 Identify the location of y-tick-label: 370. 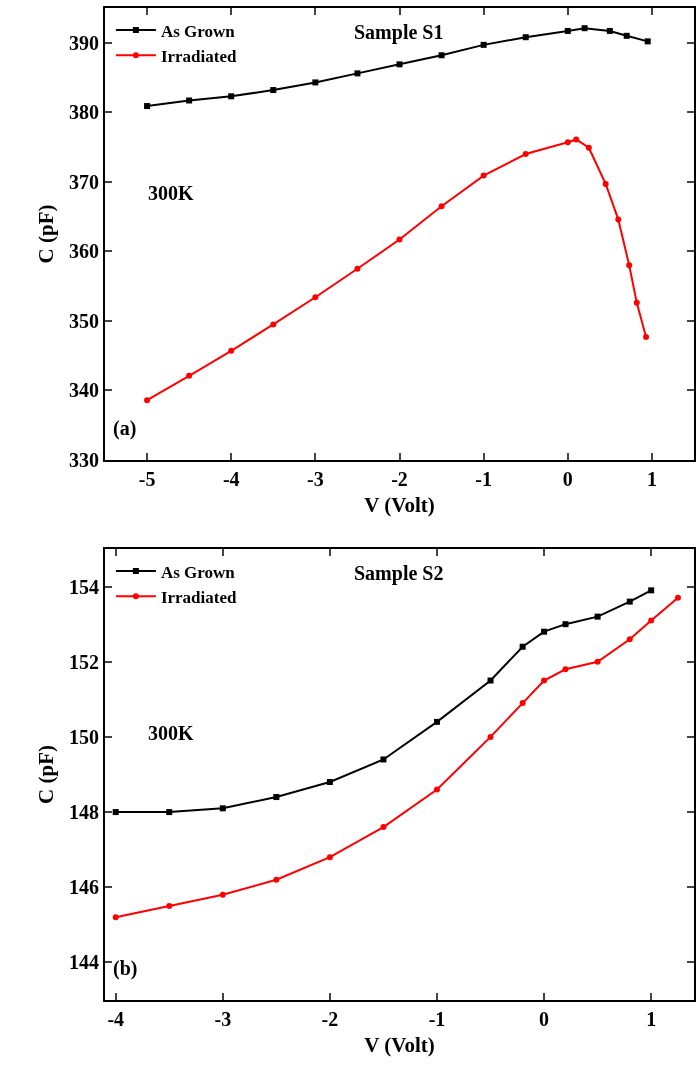
(84, 181).